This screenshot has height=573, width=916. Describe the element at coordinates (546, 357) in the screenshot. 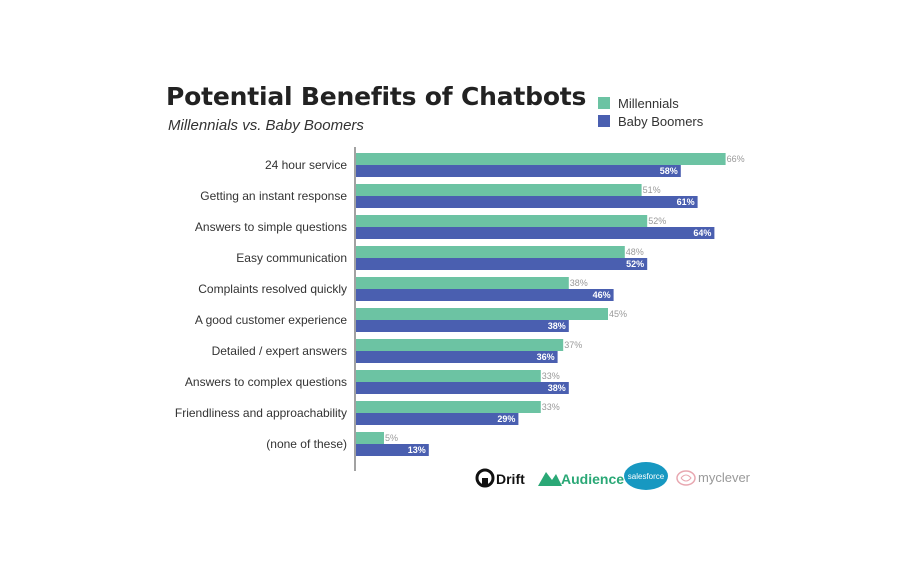

I see `value-label-baby-boomers: 36%` at that location.